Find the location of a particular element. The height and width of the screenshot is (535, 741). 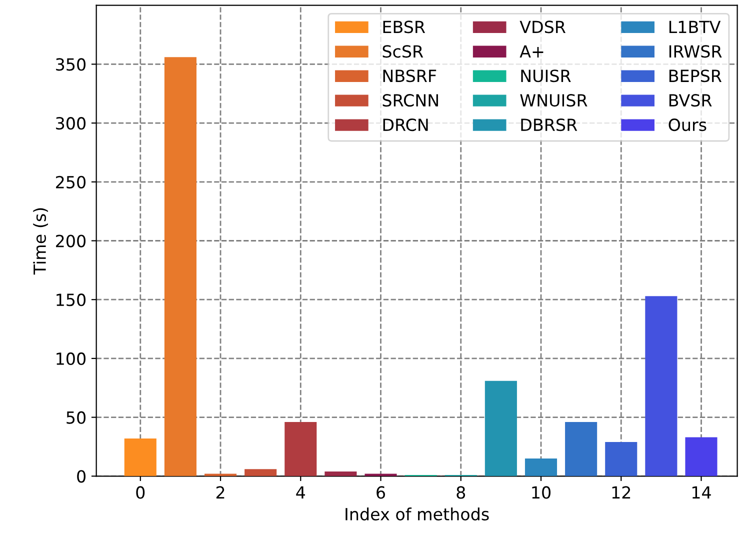

legend-label: A+ is located at coordinates (532, 51).